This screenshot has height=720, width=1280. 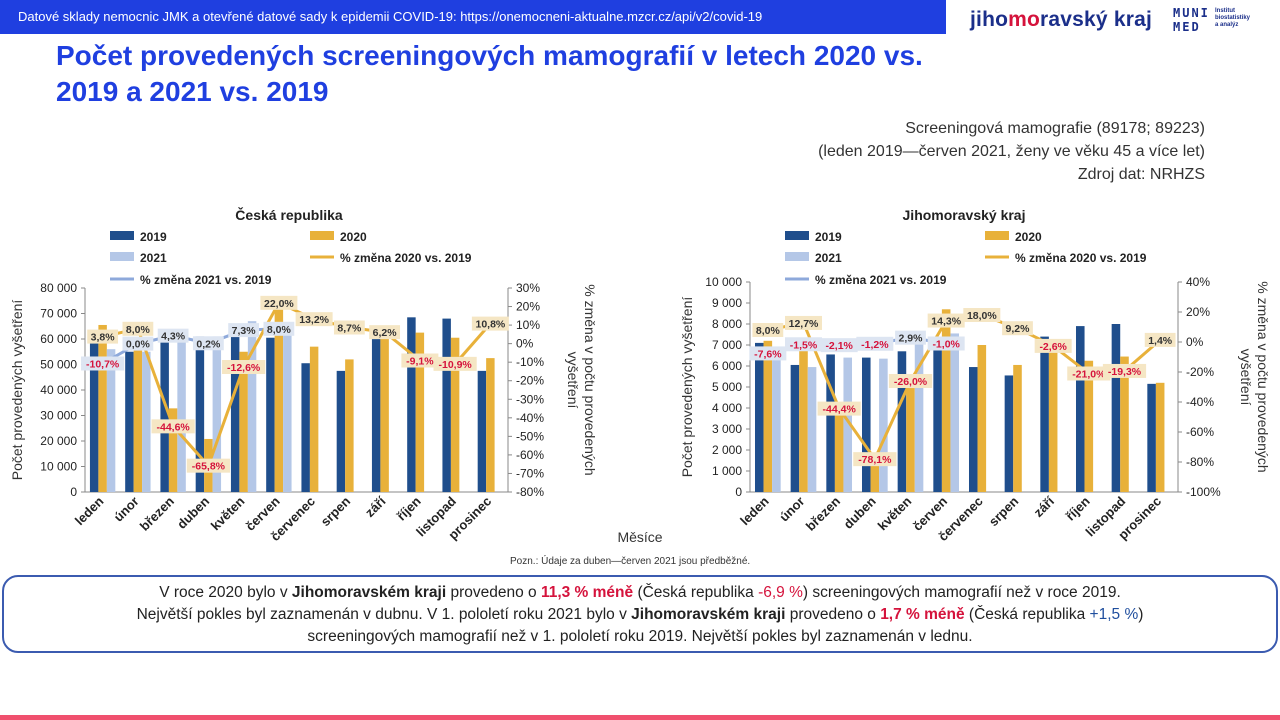 I want to click on data-label: 18,0%, so click(x=982, y=316).